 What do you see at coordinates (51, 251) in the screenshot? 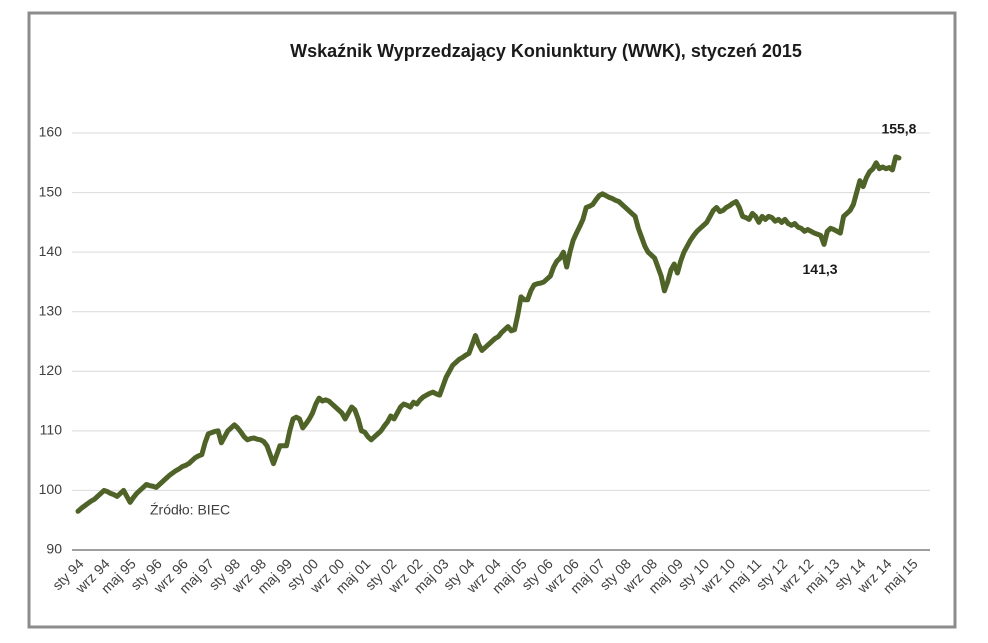
I see `y-tick-label: 140` at bounding box center [51, 251].